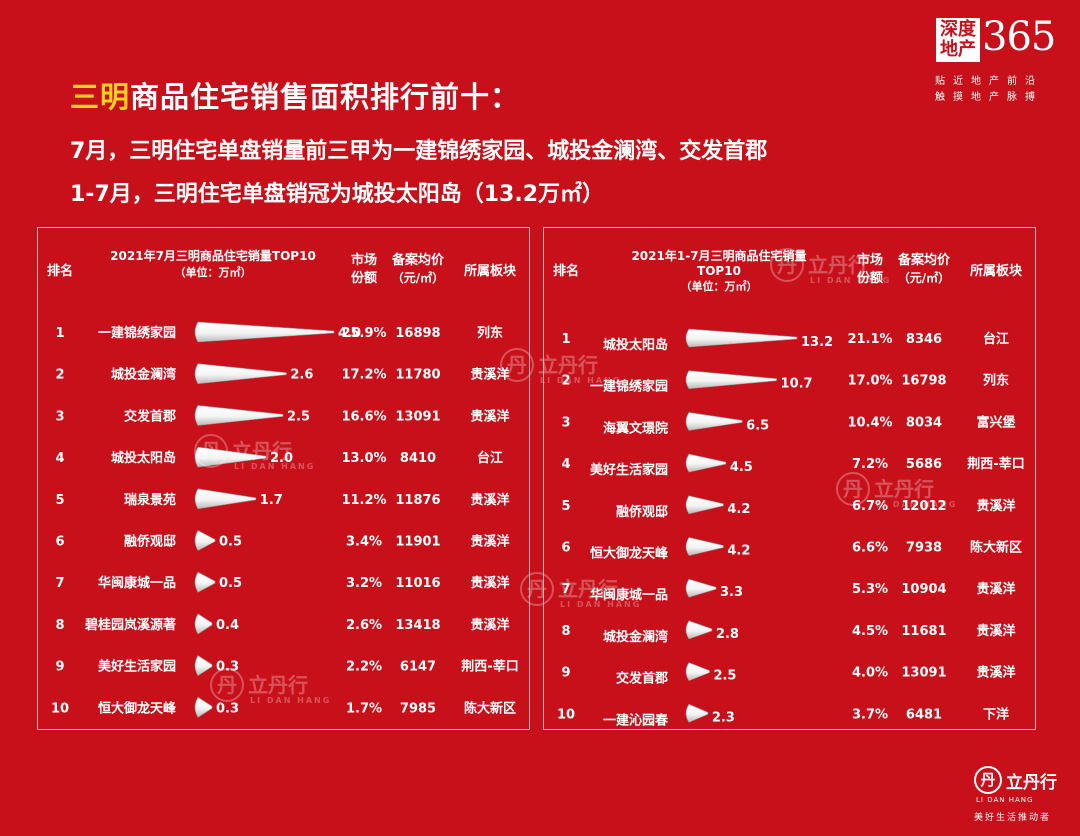 The width and height of the screenshot is (1080, 836). I want to click on price-value: 13418, so click(417, 625).